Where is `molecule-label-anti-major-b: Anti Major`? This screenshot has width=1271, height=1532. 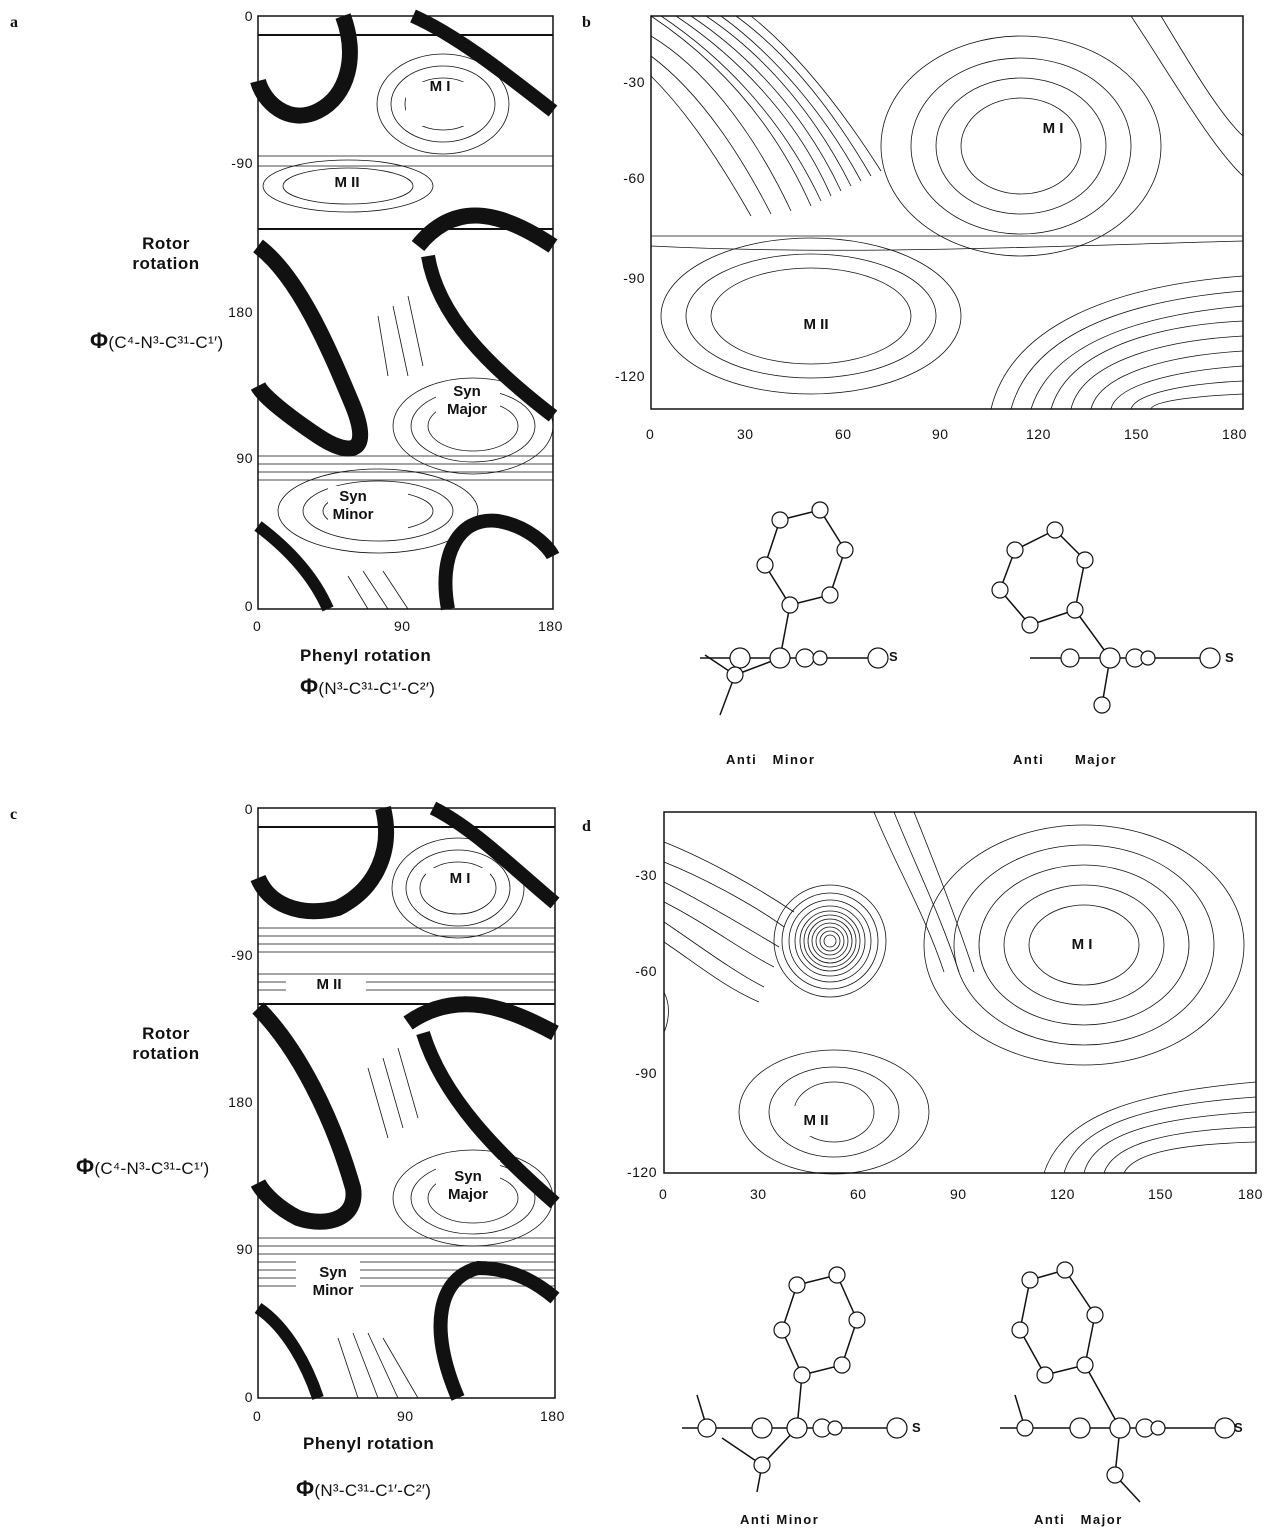
molecule-label-anti-major-b: Anti Major is located at coordinates (1065, 759).